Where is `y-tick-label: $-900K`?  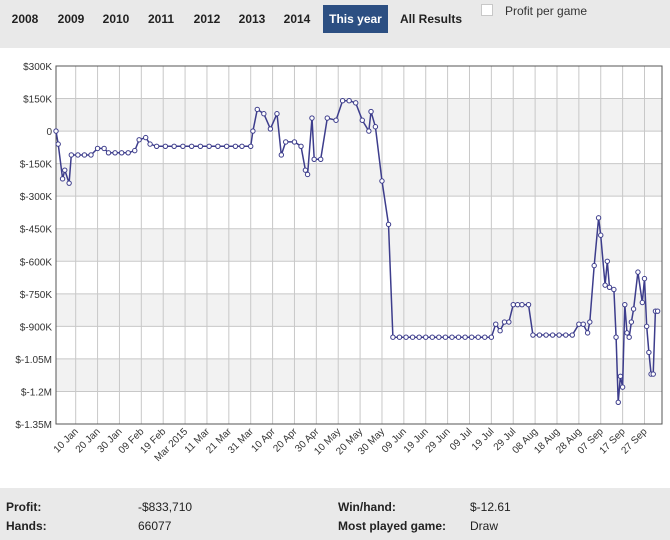
y-tick-label: $-900K is located at coordinates (36, 327).